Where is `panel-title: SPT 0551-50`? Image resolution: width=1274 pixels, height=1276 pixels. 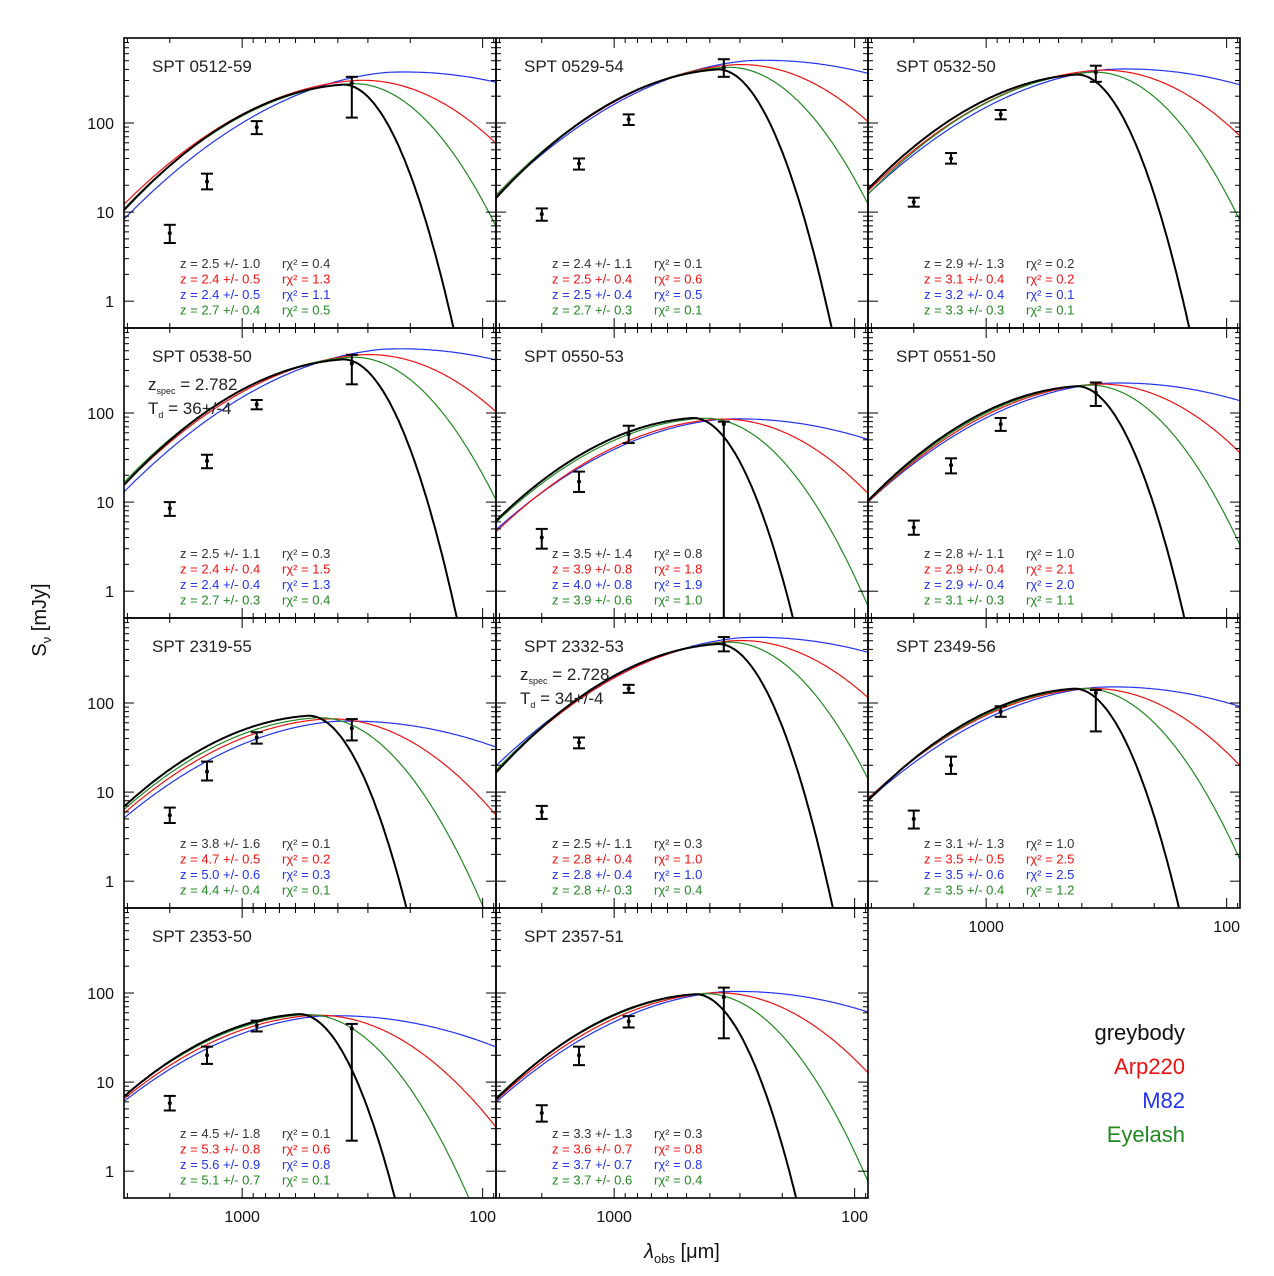
panel-title: SPT 0551-50 is located at coordinates (946, 356).